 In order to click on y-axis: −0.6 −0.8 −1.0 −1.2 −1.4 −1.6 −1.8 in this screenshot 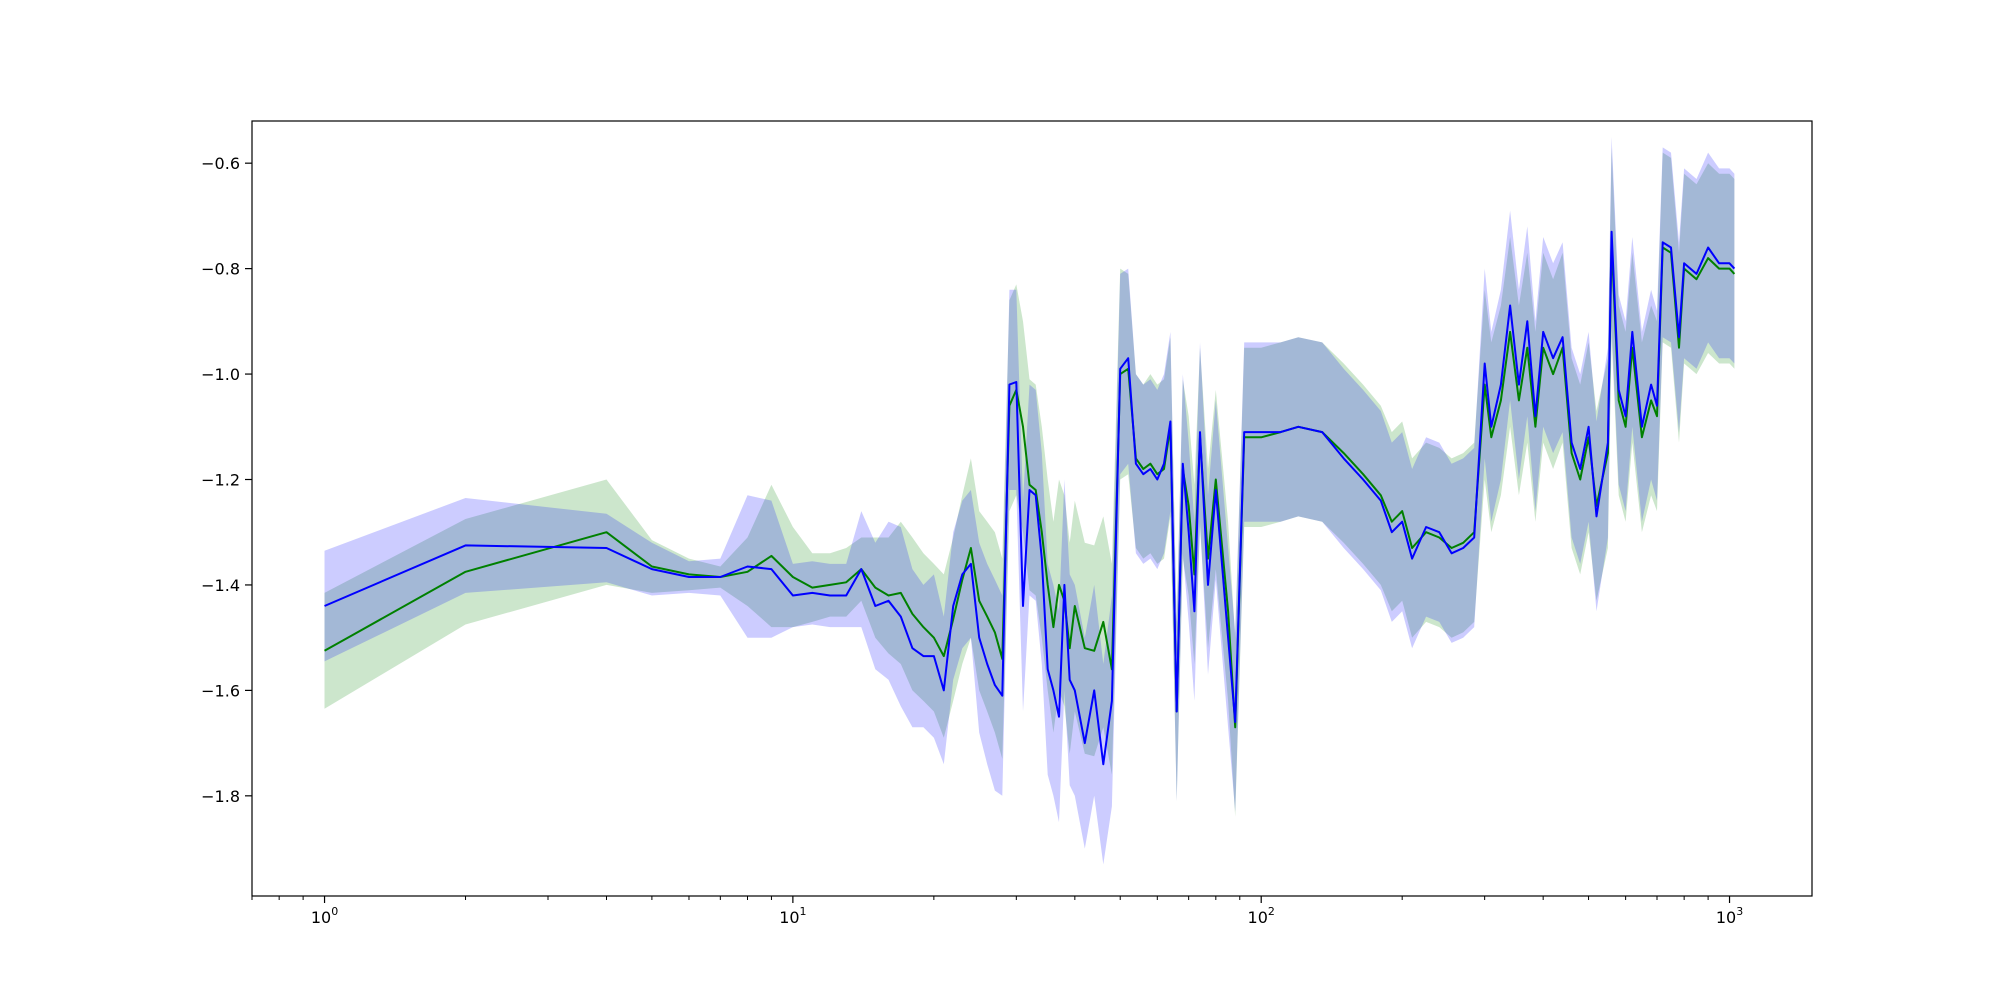, I will do `click(226, 480)`.